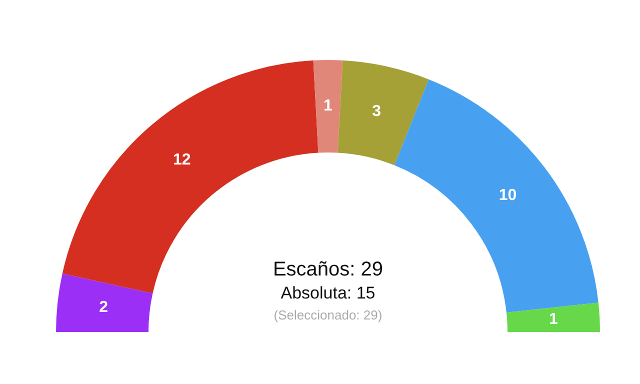  What do you see at coordinates (328, 269) in the screenshot?
I see `text: Escaños: 29` at bounding box center [328, 269].